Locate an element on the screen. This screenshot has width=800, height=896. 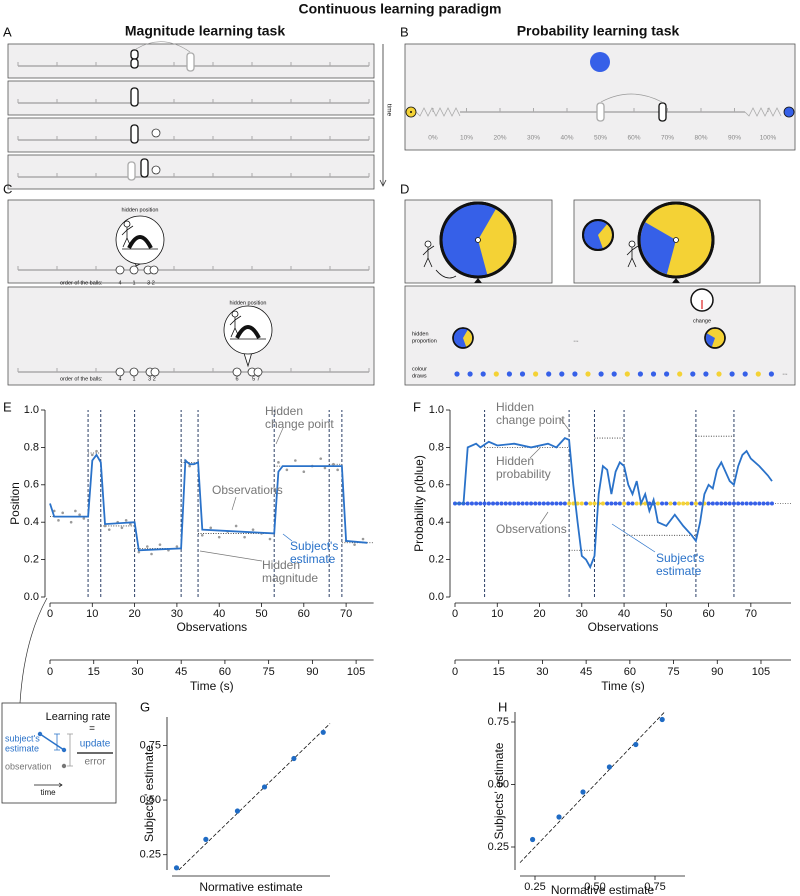
x-axis-label: Observations is located at coordinates (211, 627).